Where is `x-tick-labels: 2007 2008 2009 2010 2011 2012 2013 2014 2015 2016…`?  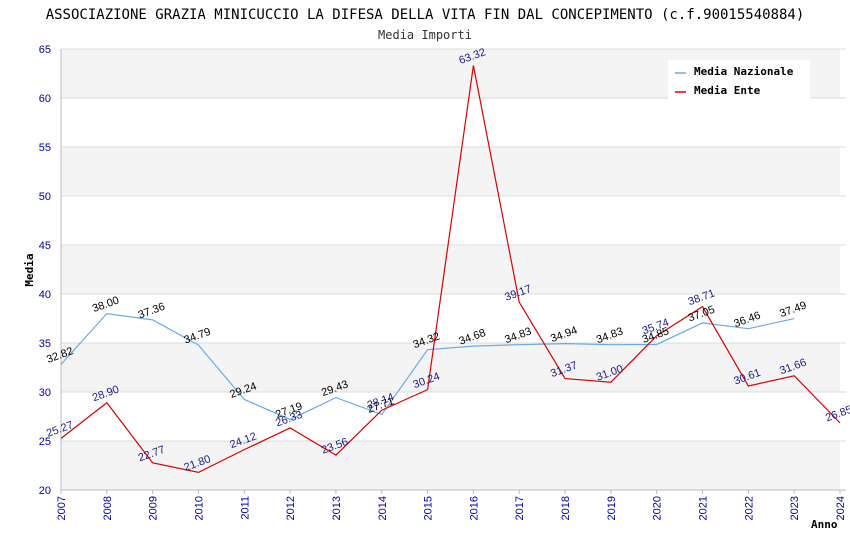
x-tick-labels: 2007 2008 2009 2010 2011 2012 2013 2014 2015 2016… is located at coordinates (451, 505).